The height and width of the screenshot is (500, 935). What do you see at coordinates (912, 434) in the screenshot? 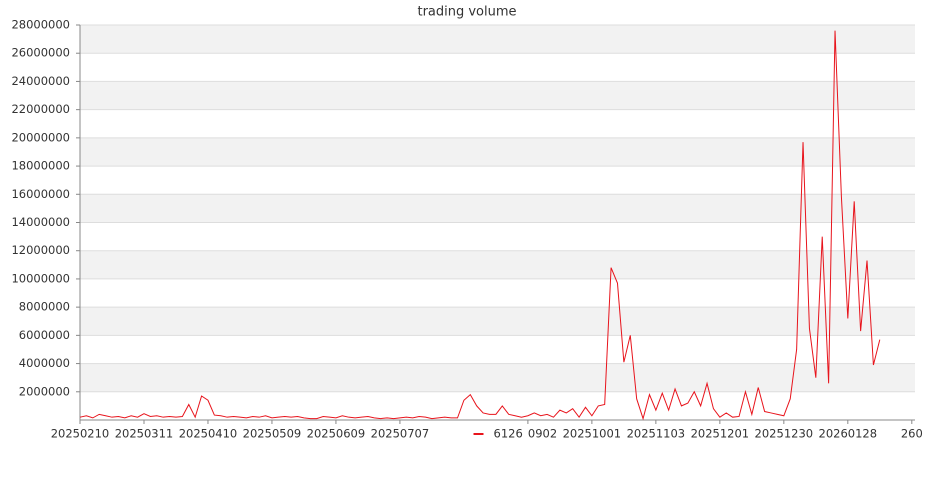
I see `x-tick-label: 260` at bounding box center [912, 434].